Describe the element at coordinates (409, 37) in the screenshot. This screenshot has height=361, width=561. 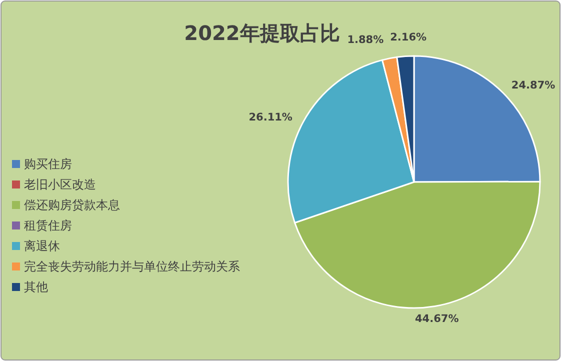
I see `data-label: 2.16%` at that location.